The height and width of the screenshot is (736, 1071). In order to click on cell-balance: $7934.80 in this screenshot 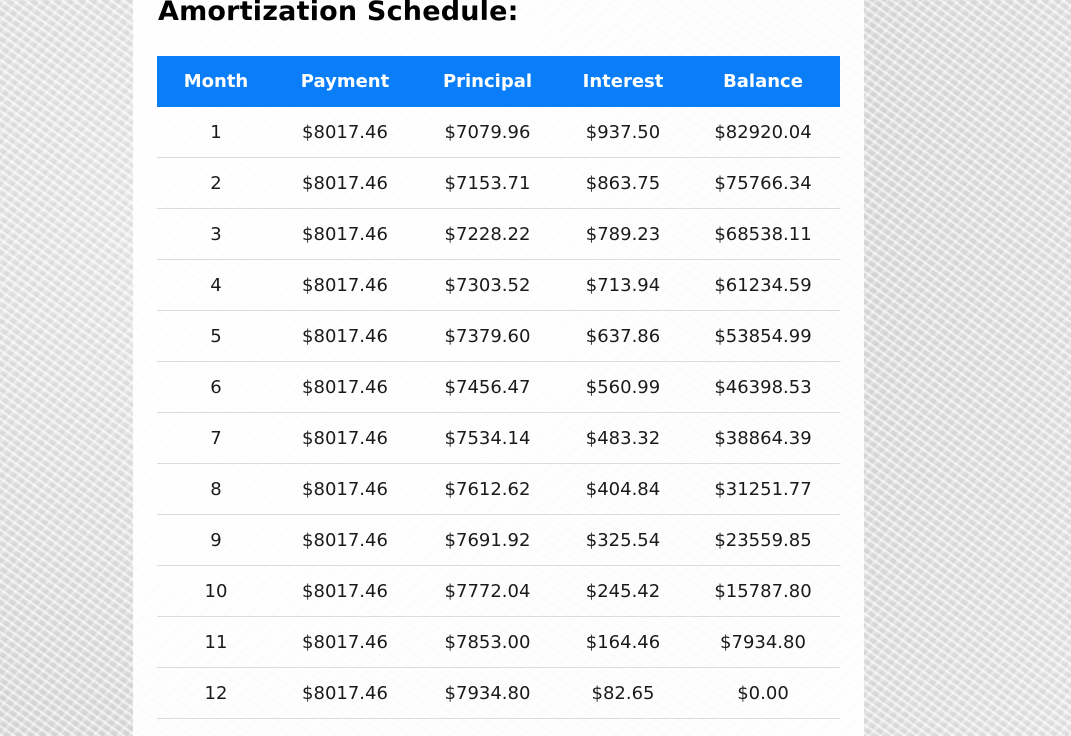, I will do `click(763, 642)`.